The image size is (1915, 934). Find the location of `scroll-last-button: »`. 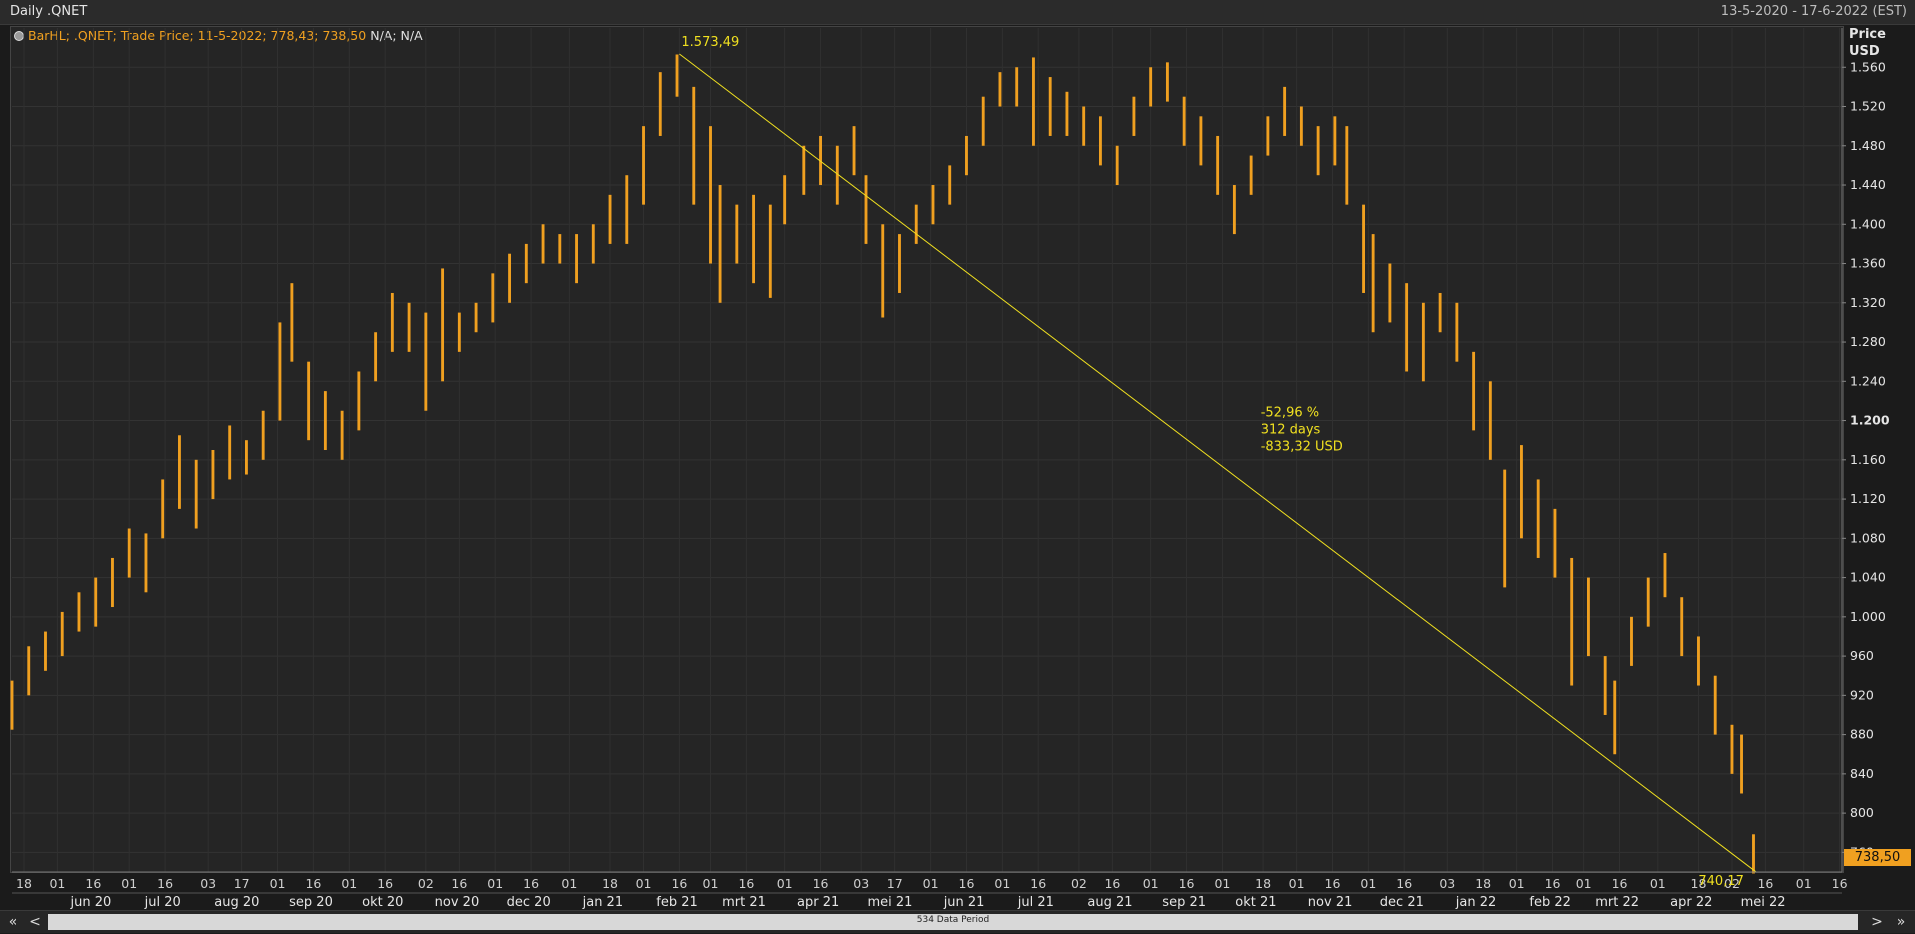

scroll-last-button: » is located at coordinates (1901, 922).